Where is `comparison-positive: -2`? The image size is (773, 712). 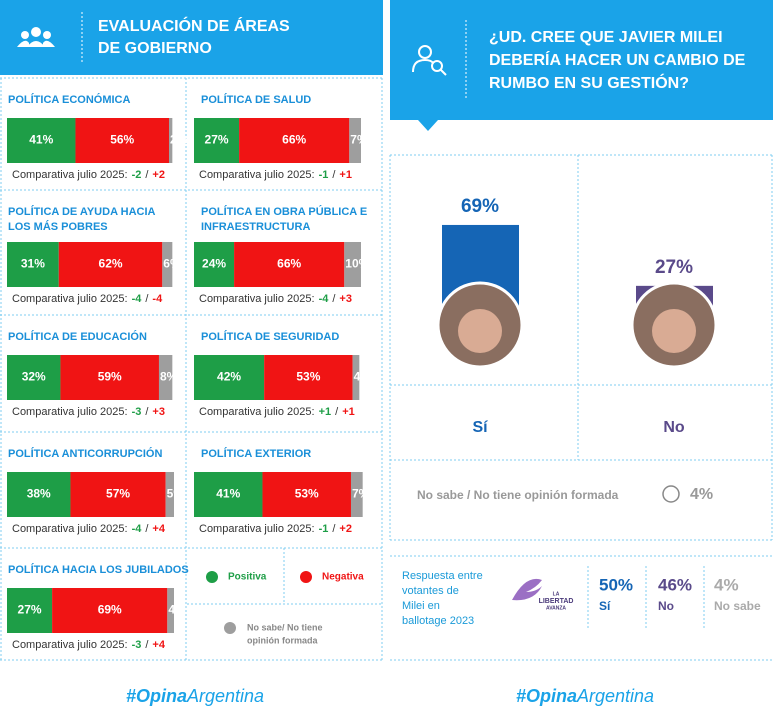
comparison-positive: -2 is located at coordinates (137, 175).